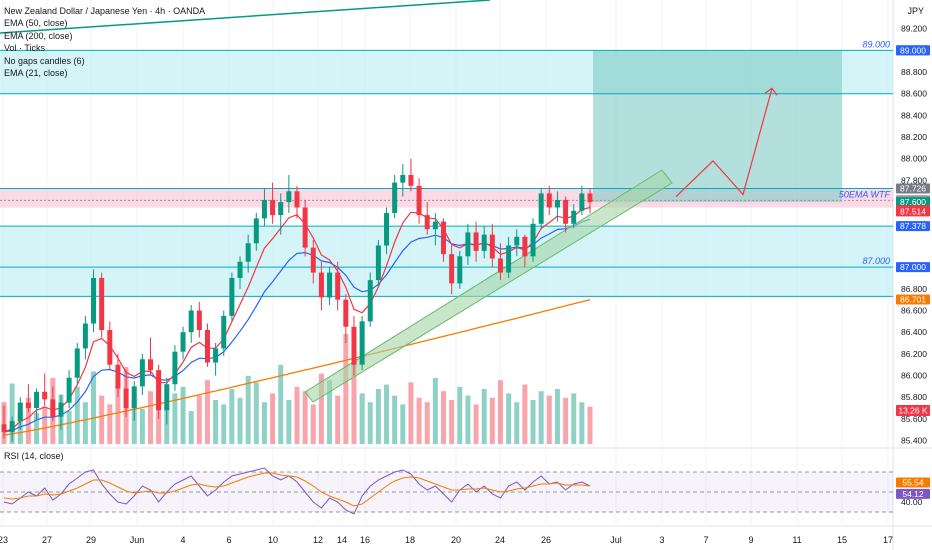 The image size is (932, 550). Describe the element at coordinates (91, 540) in the screenshot. I see `time-tick-label: 29` at that location.